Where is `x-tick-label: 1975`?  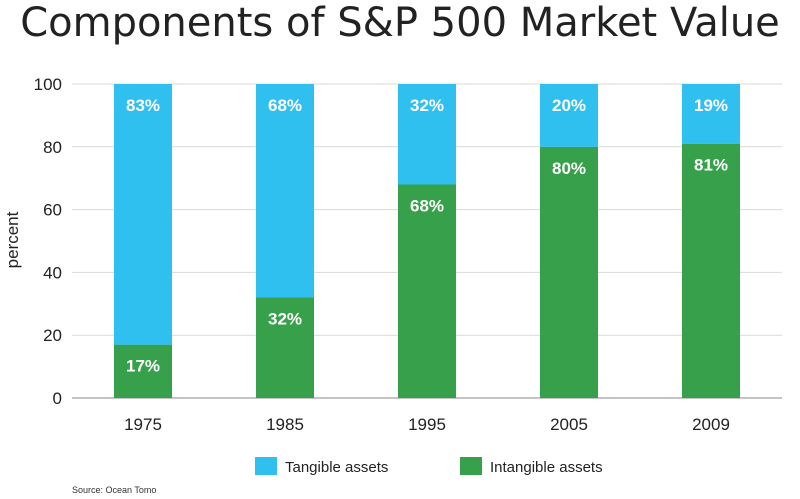
x-tick-label: 1975 is located at coordinates (143, 424).